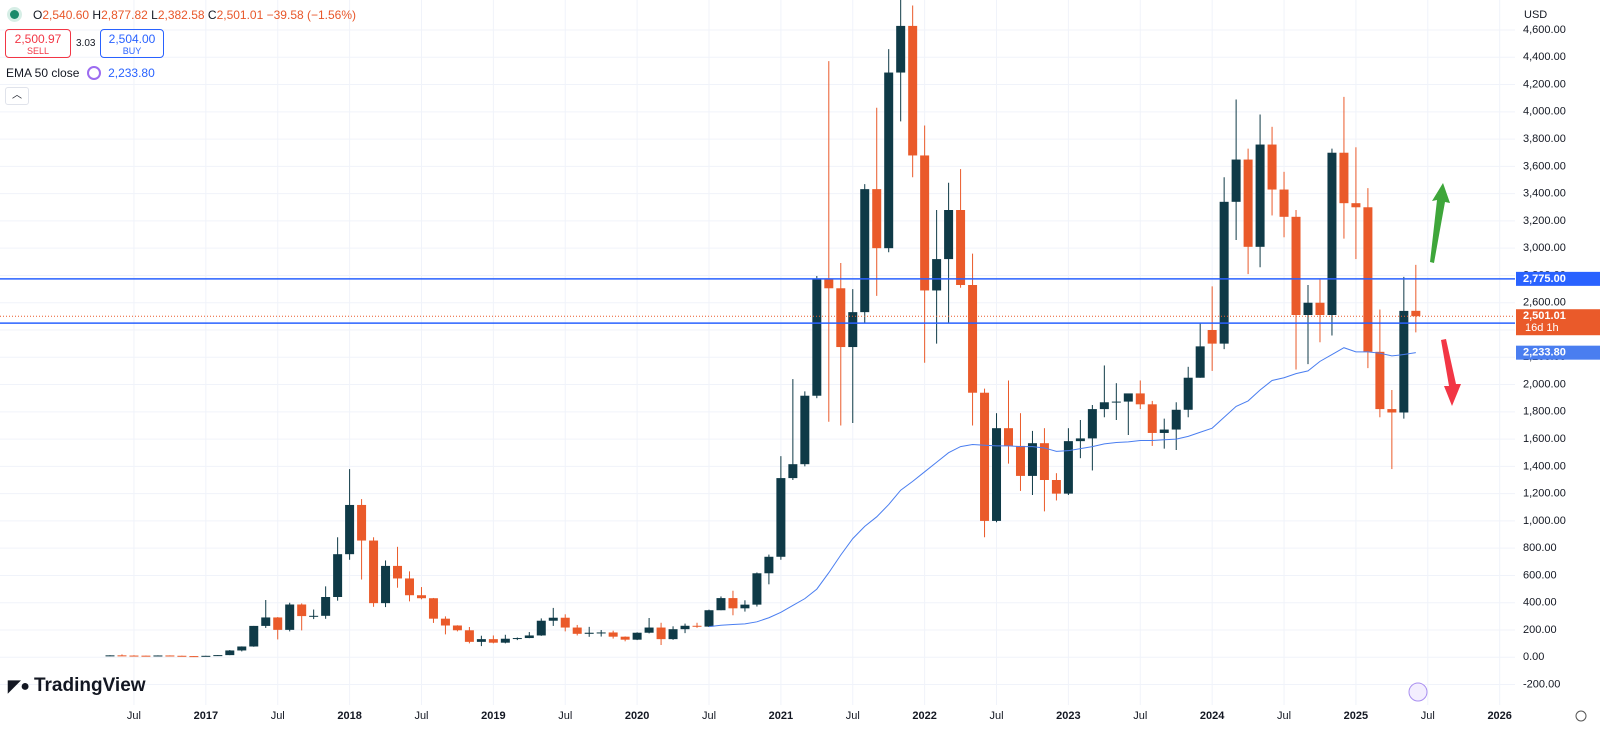  What do you see at coordinates (38, 43) in the screenshot?
I see `sell-button: 2,500.97 SELL` at bounding box center [38, 43].